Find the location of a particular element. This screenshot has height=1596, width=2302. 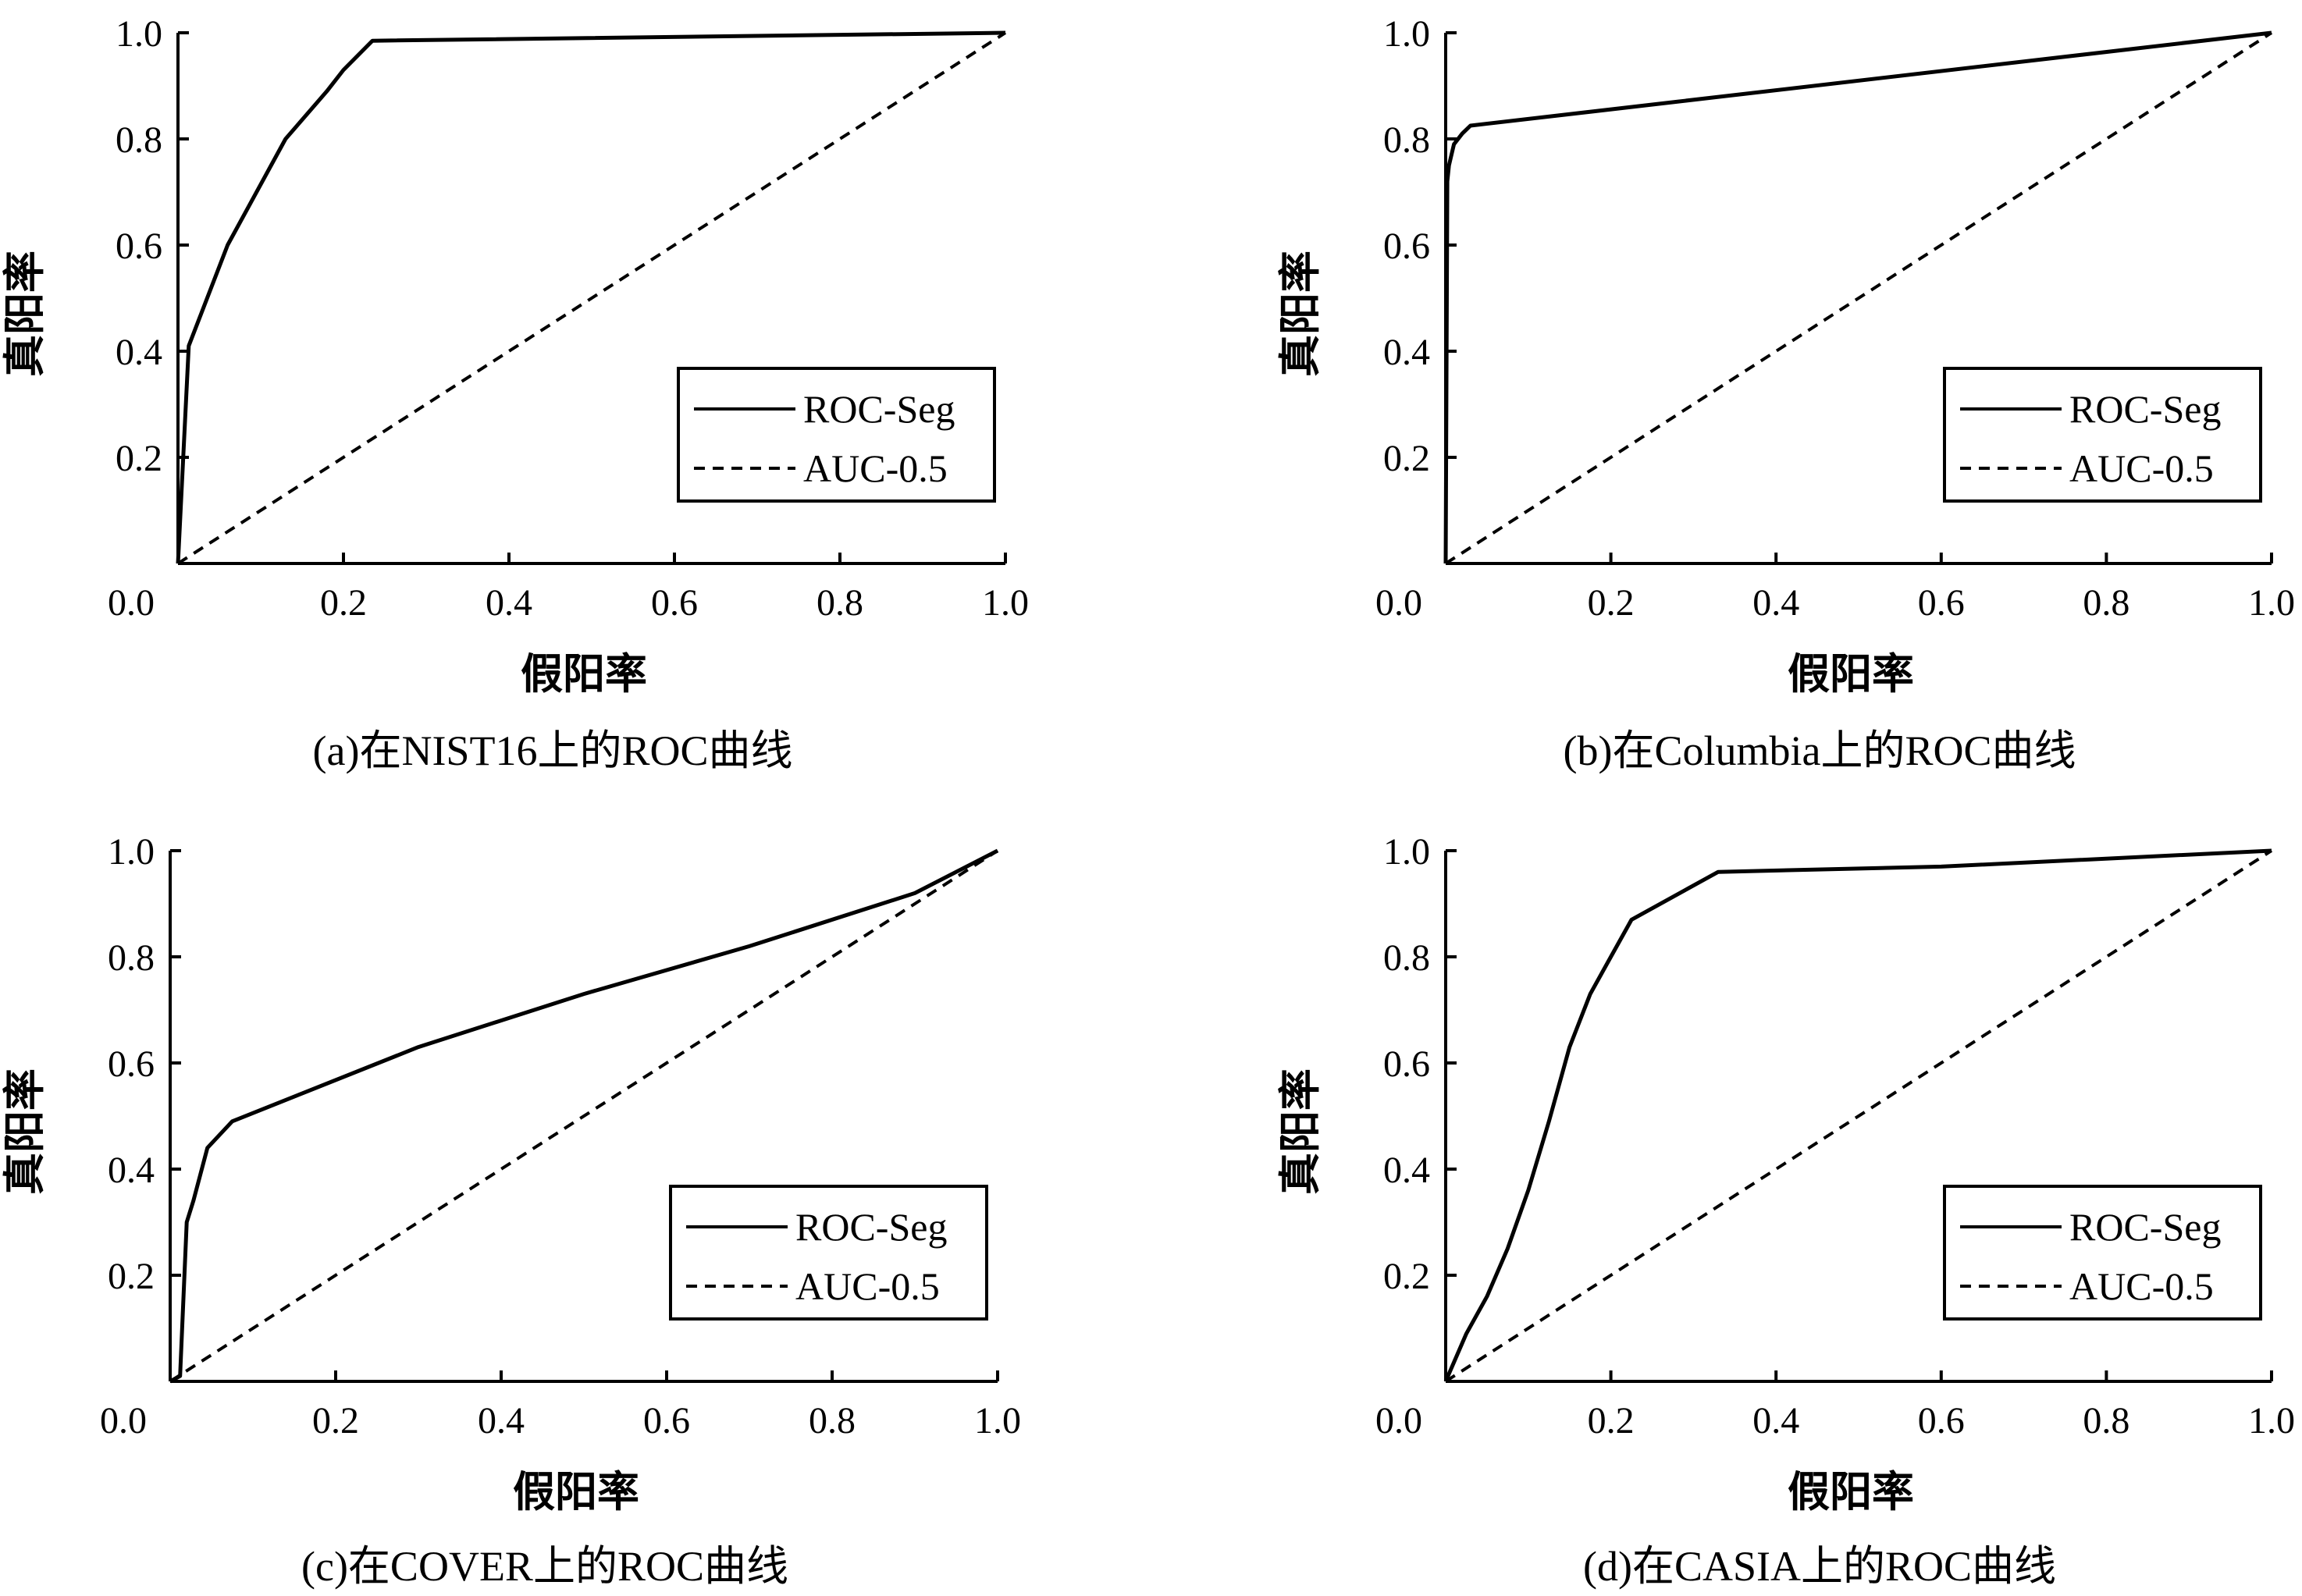

chart-caption: (d)在CASIA上的ROC曲线 is located at coordinates (1819, 1566).